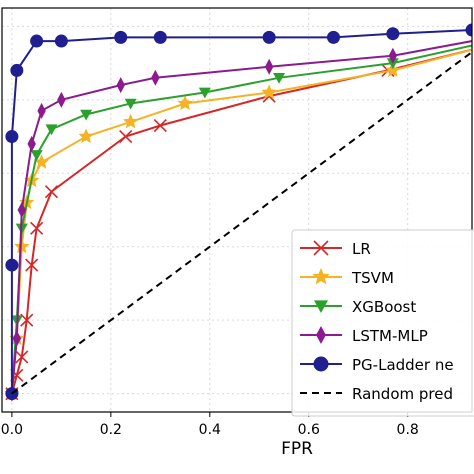 The image size is (474, 474). What do you see at coordinates (347, 277) in the screenshot?
I see `legend-item: TSVM` at bounding box center [347, 277].